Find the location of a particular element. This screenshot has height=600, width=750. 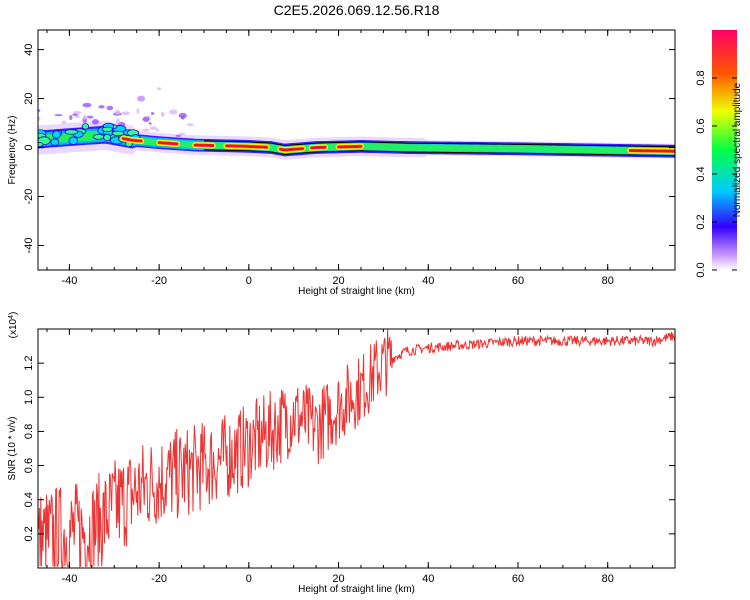

top-y-tick-label: -40 is located at coordinates (29, 246).